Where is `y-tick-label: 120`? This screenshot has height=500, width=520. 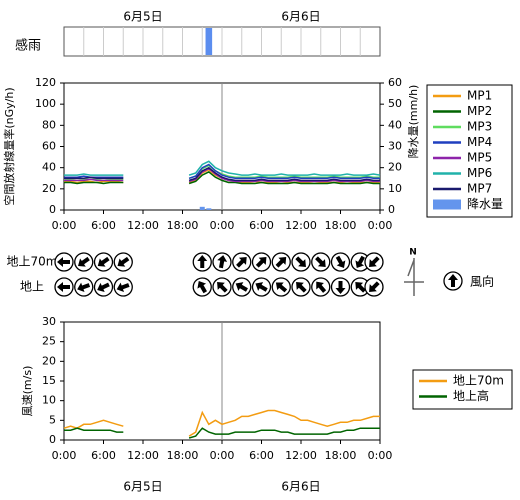
y-tick-label: 120 is located at coordinates (45, 82).